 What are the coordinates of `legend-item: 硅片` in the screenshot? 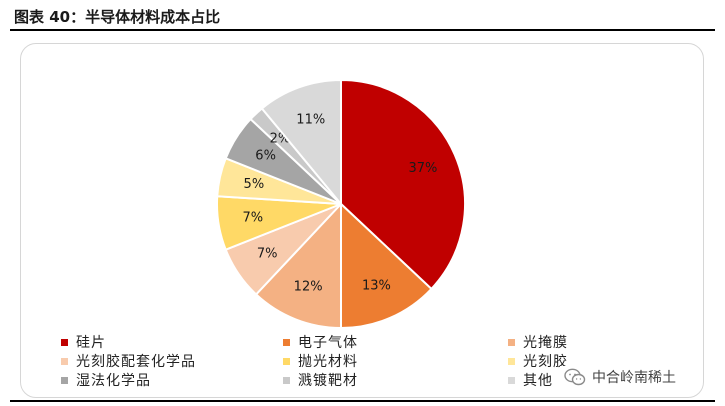 It's located at (83, 342).